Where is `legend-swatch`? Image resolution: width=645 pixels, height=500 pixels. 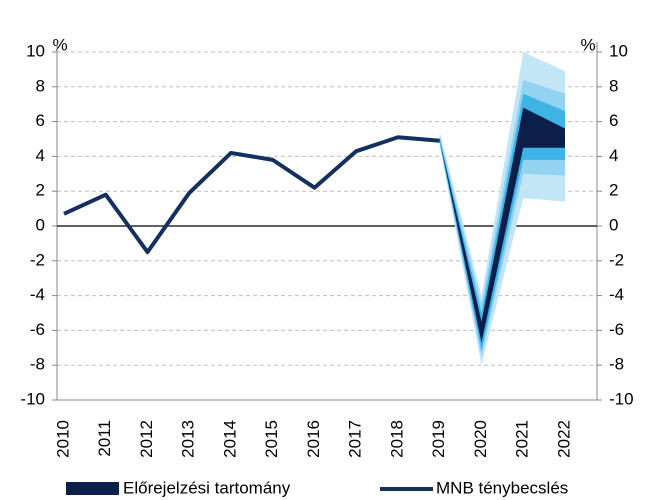 legend-swatch is located at coordinates (92, 488).